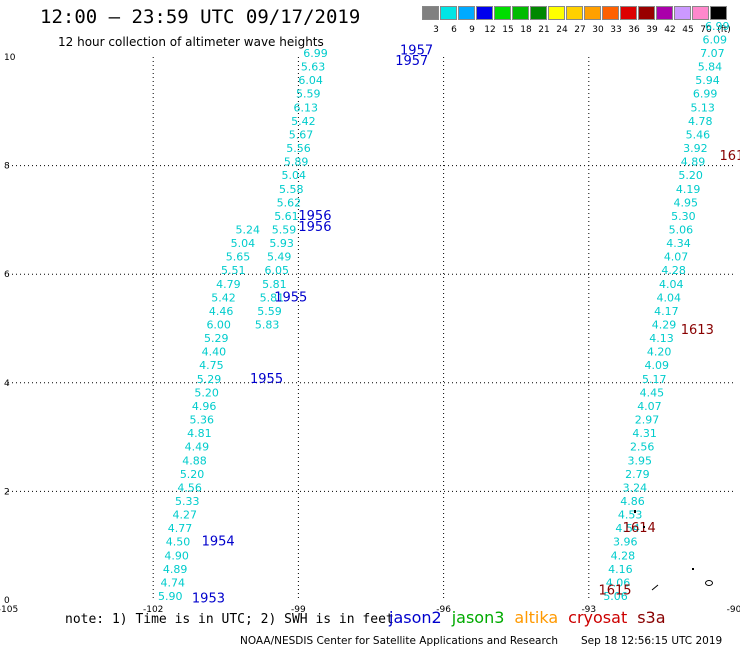  I want to click on wave-height-value: 5.42, so click(223, 297).